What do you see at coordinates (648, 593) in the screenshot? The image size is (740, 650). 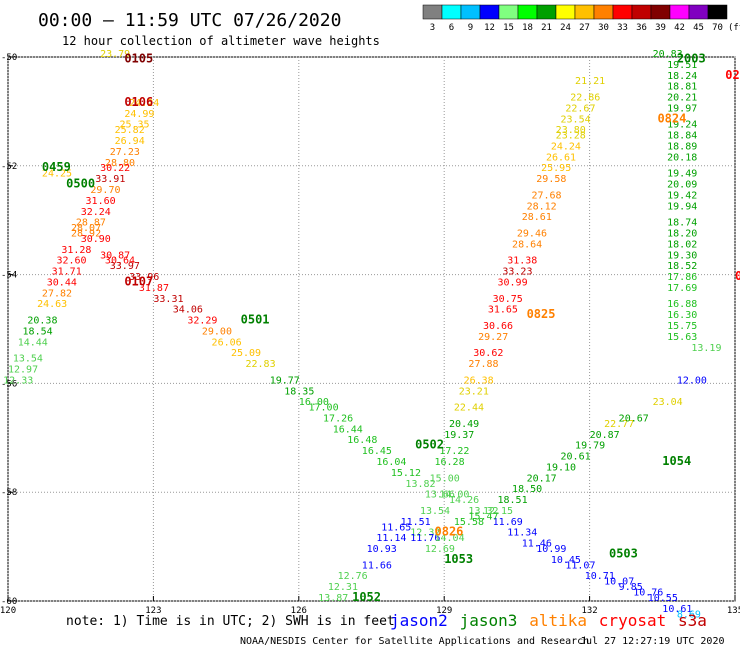 I see `data-point-label: 10.76` at bounding box center [648, 593].